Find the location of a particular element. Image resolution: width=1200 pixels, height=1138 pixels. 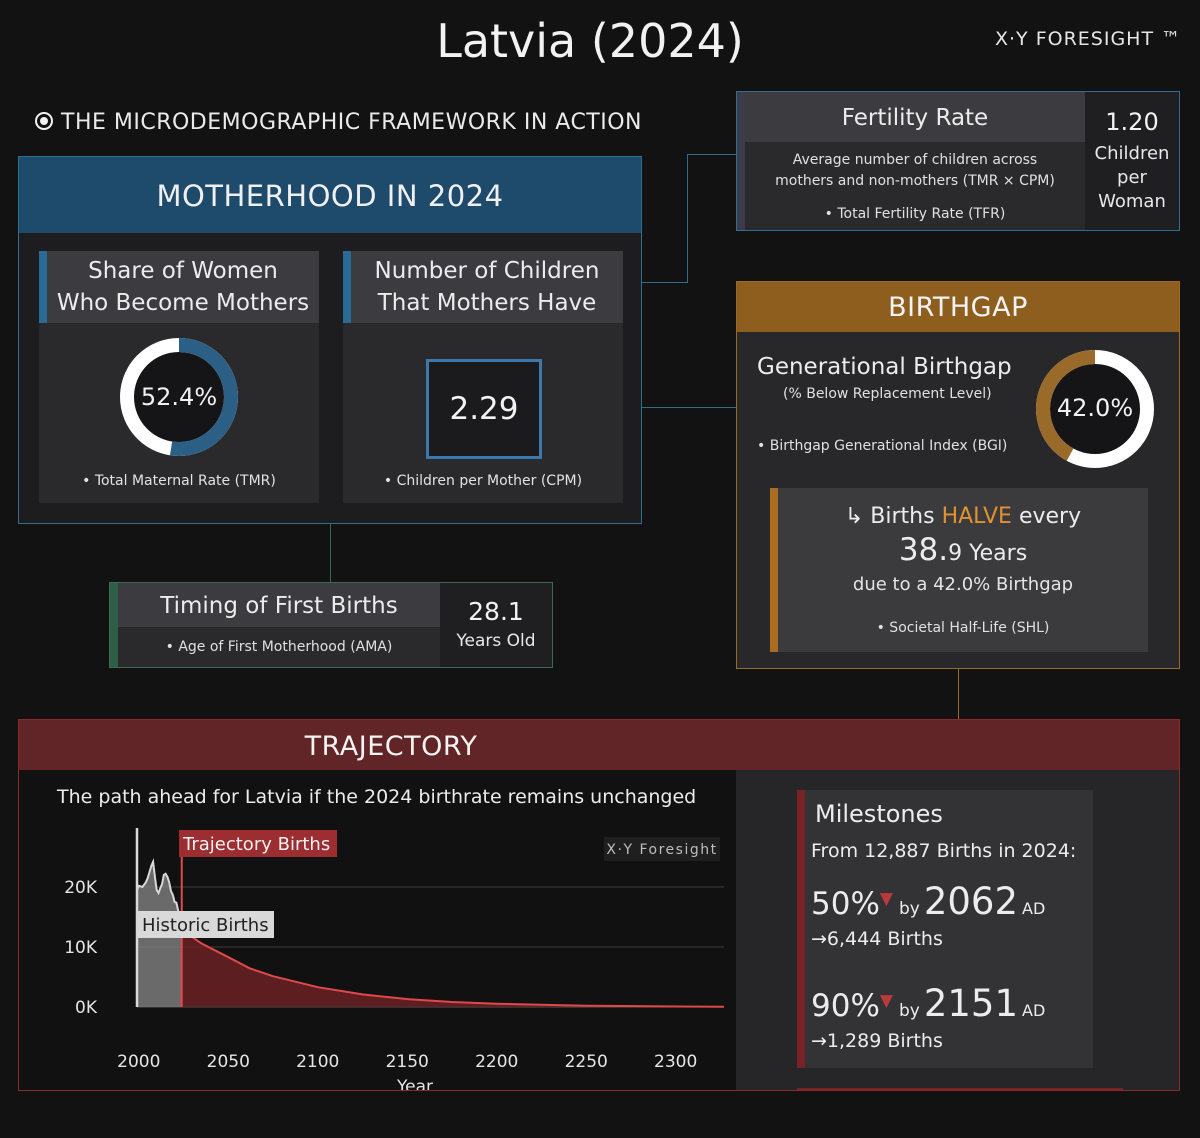

x-tick-label: 2150 is located at coordinates (407, 1062).